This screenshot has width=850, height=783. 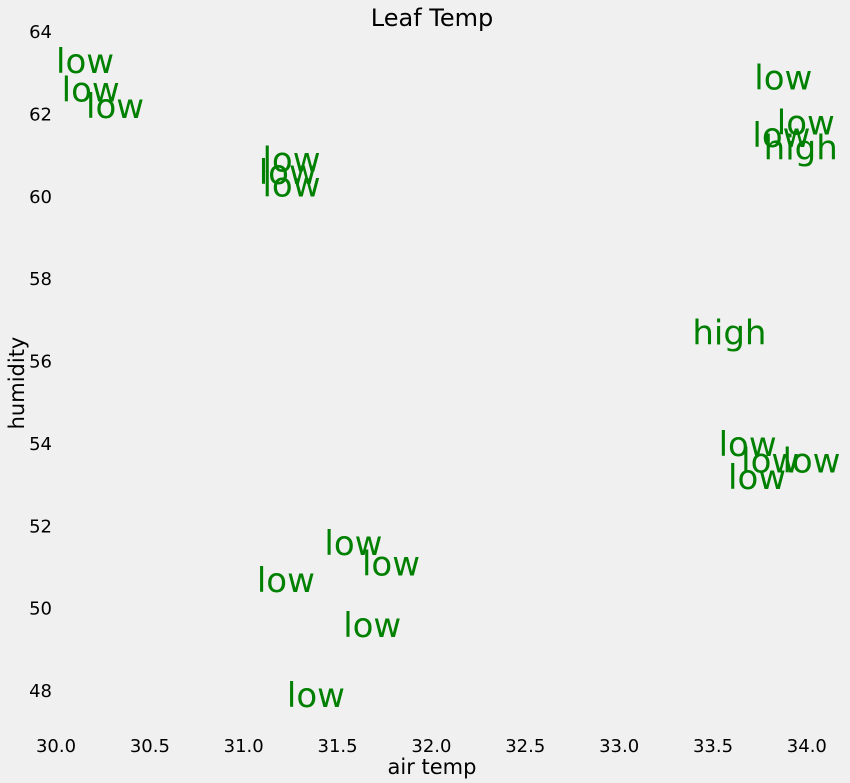 What do you see at coordinates (56, 746) in the screenshot?
I see `x-tick-label: 30.0` at bounding box center [56, 746].